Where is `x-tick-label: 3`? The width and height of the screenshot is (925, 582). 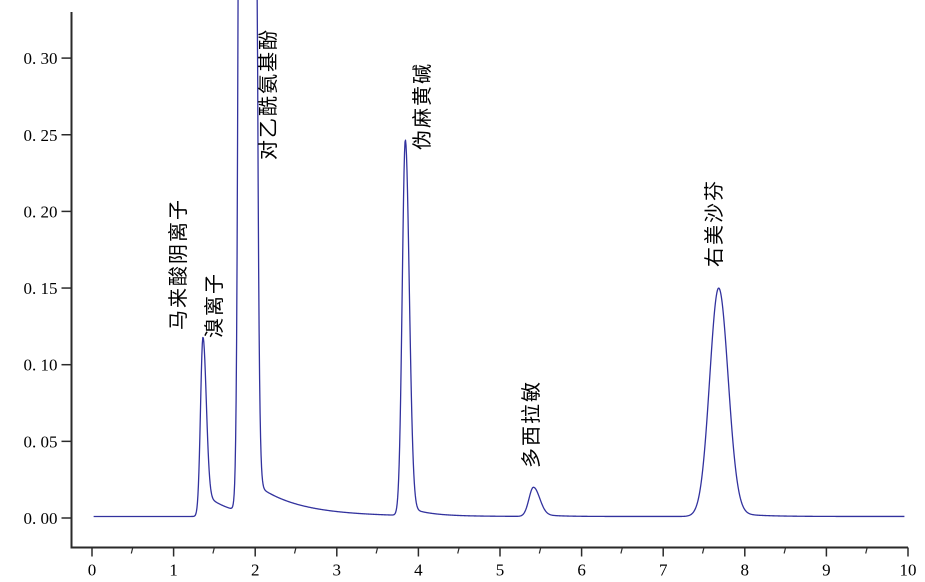
x-tick-label: 3 is located at coordinates (337, 570).